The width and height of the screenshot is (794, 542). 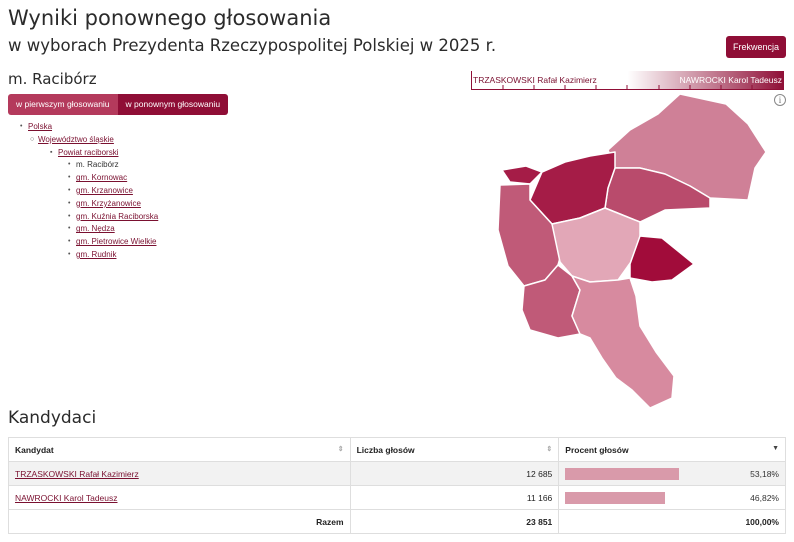 I want to click on page-title: Wyniki ponownego głosowania, so click(x=170, y=18).